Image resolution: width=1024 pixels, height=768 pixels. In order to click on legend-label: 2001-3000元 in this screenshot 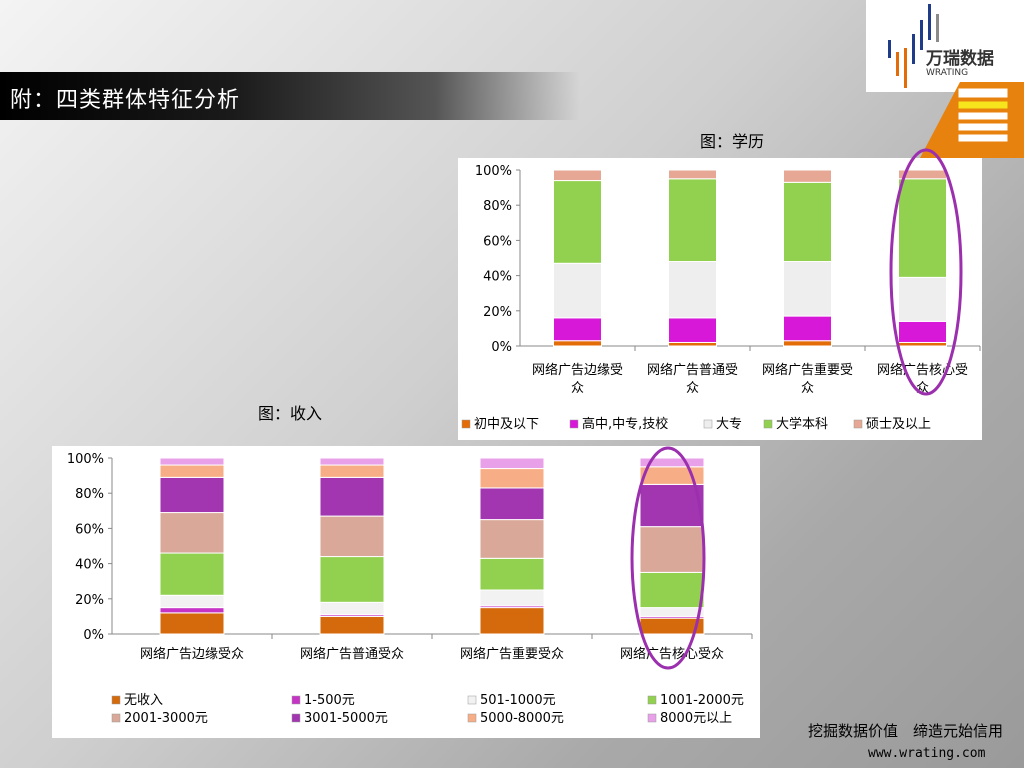, I will do `click(166, 718)`.